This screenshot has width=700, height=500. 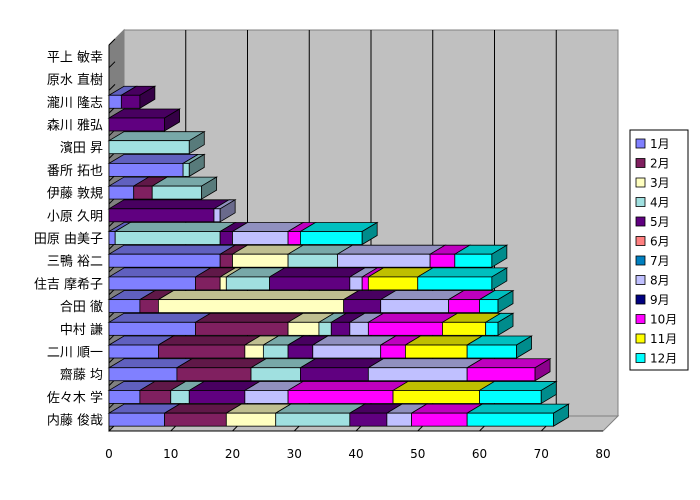 I want to click on legend-label: 10月, so click(x=663, y=320).